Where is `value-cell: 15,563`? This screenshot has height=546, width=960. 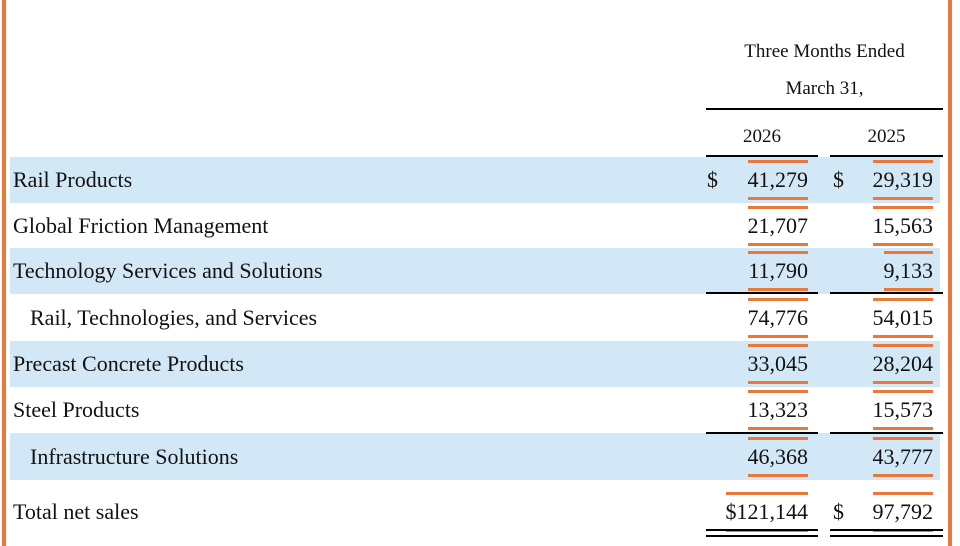 value-cell: 15,563 is located at coordinates (902, 225).